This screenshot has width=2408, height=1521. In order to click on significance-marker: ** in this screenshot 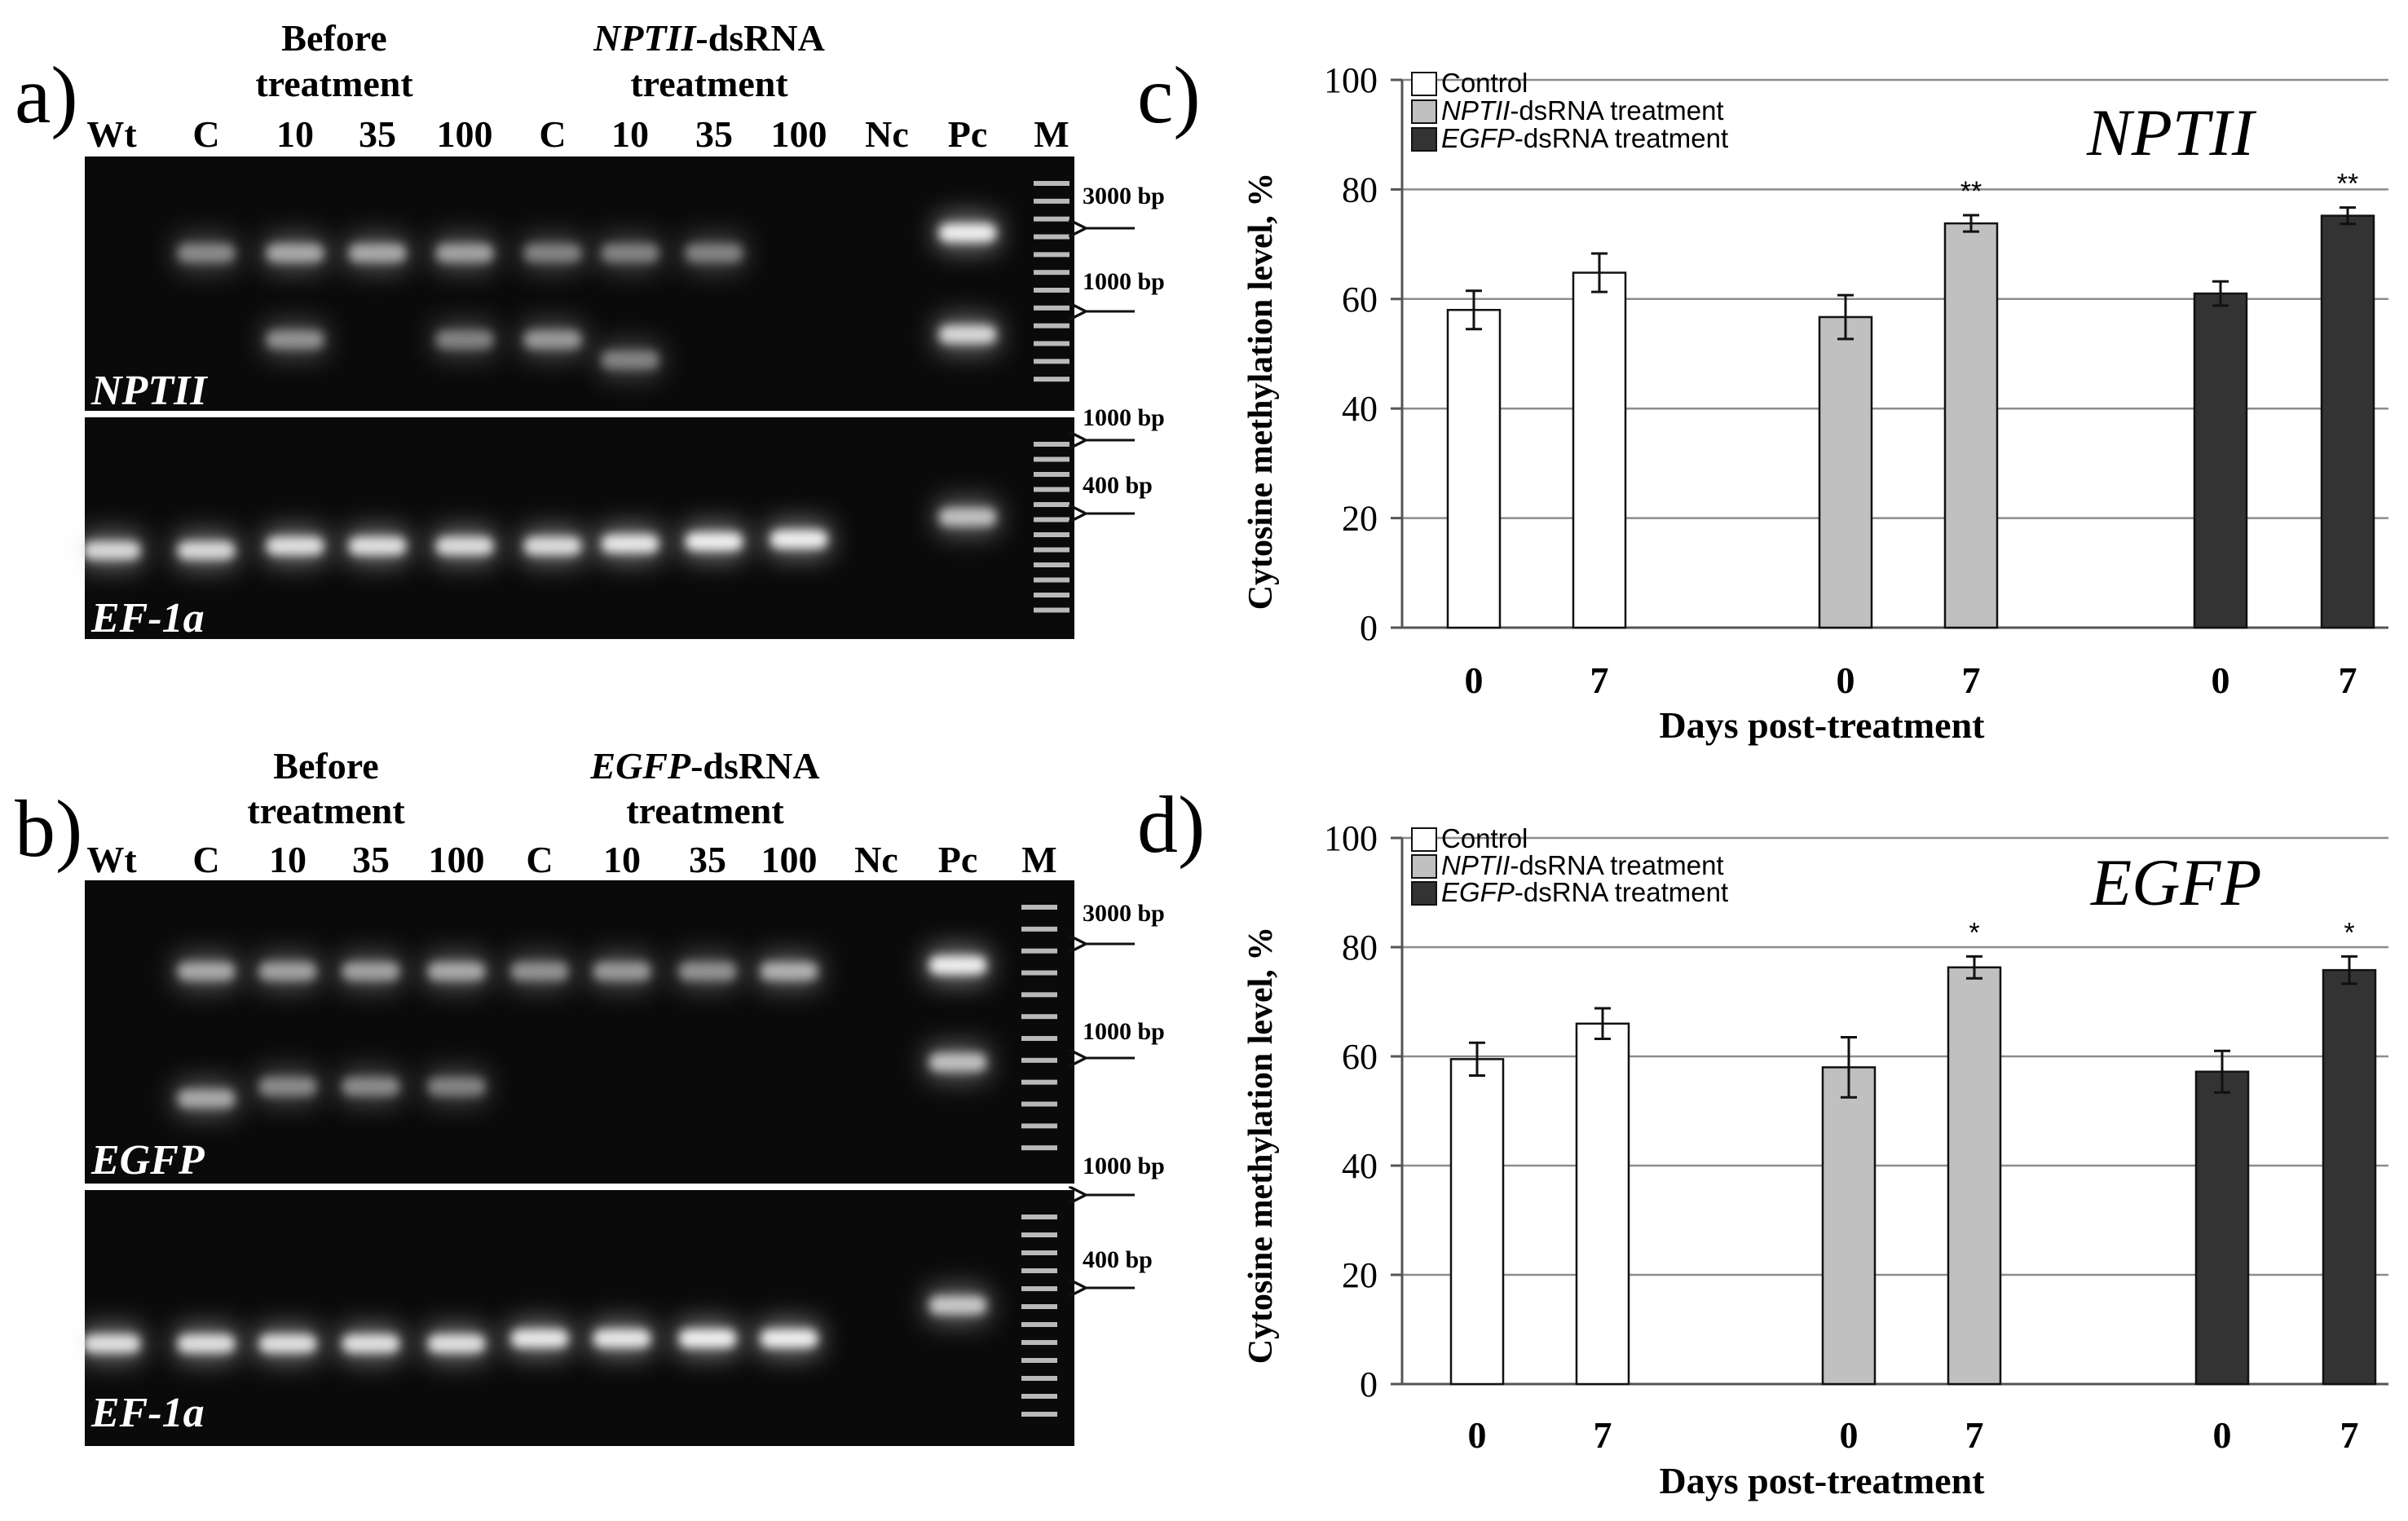, I will do `click(1971, 191)`.